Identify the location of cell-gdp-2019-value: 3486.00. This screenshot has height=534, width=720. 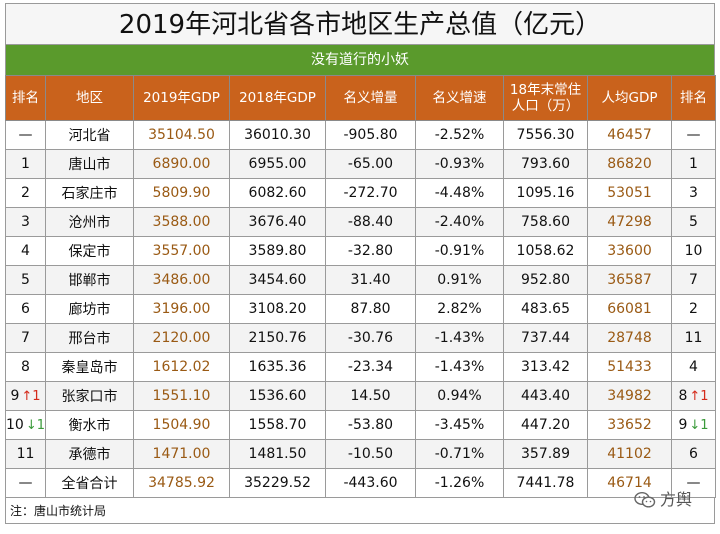
(181, 280).